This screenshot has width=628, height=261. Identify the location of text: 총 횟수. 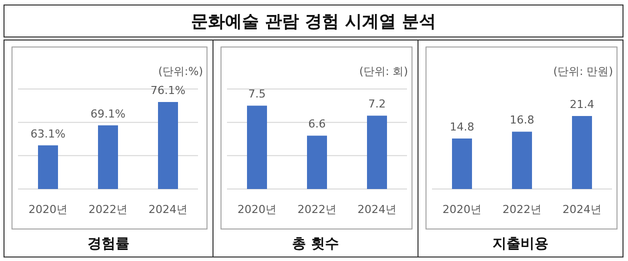
(315, 244).